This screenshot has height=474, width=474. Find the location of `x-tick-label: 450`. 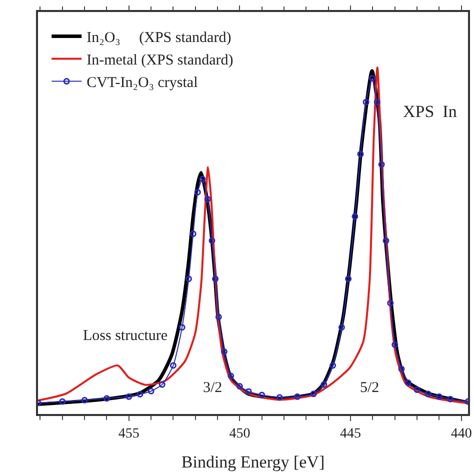

x-tick-label: 450 is located at coordinates (239, 434).